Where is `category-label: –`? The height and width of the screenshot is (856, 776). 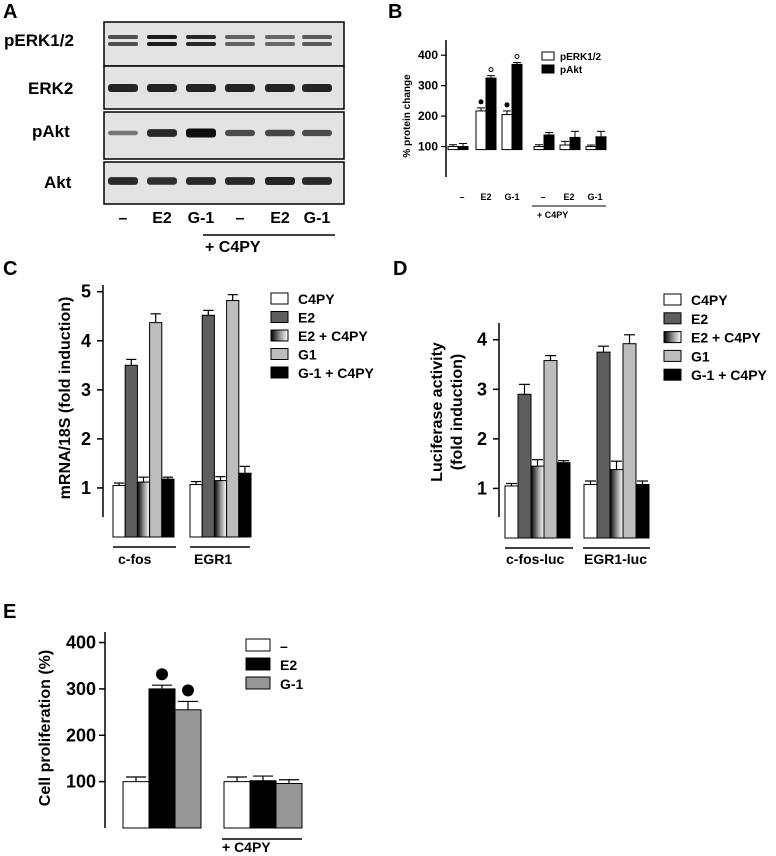
category-label: – is located at coordinates (461, 197).